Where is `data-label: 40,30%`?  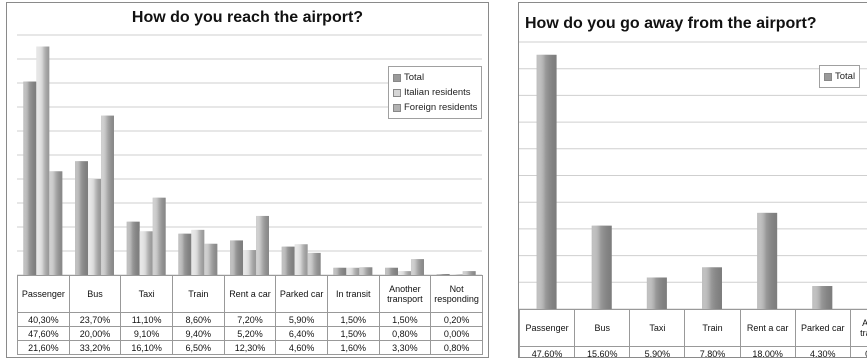 data-label: 40,30% is located at coordinates (43, 319).